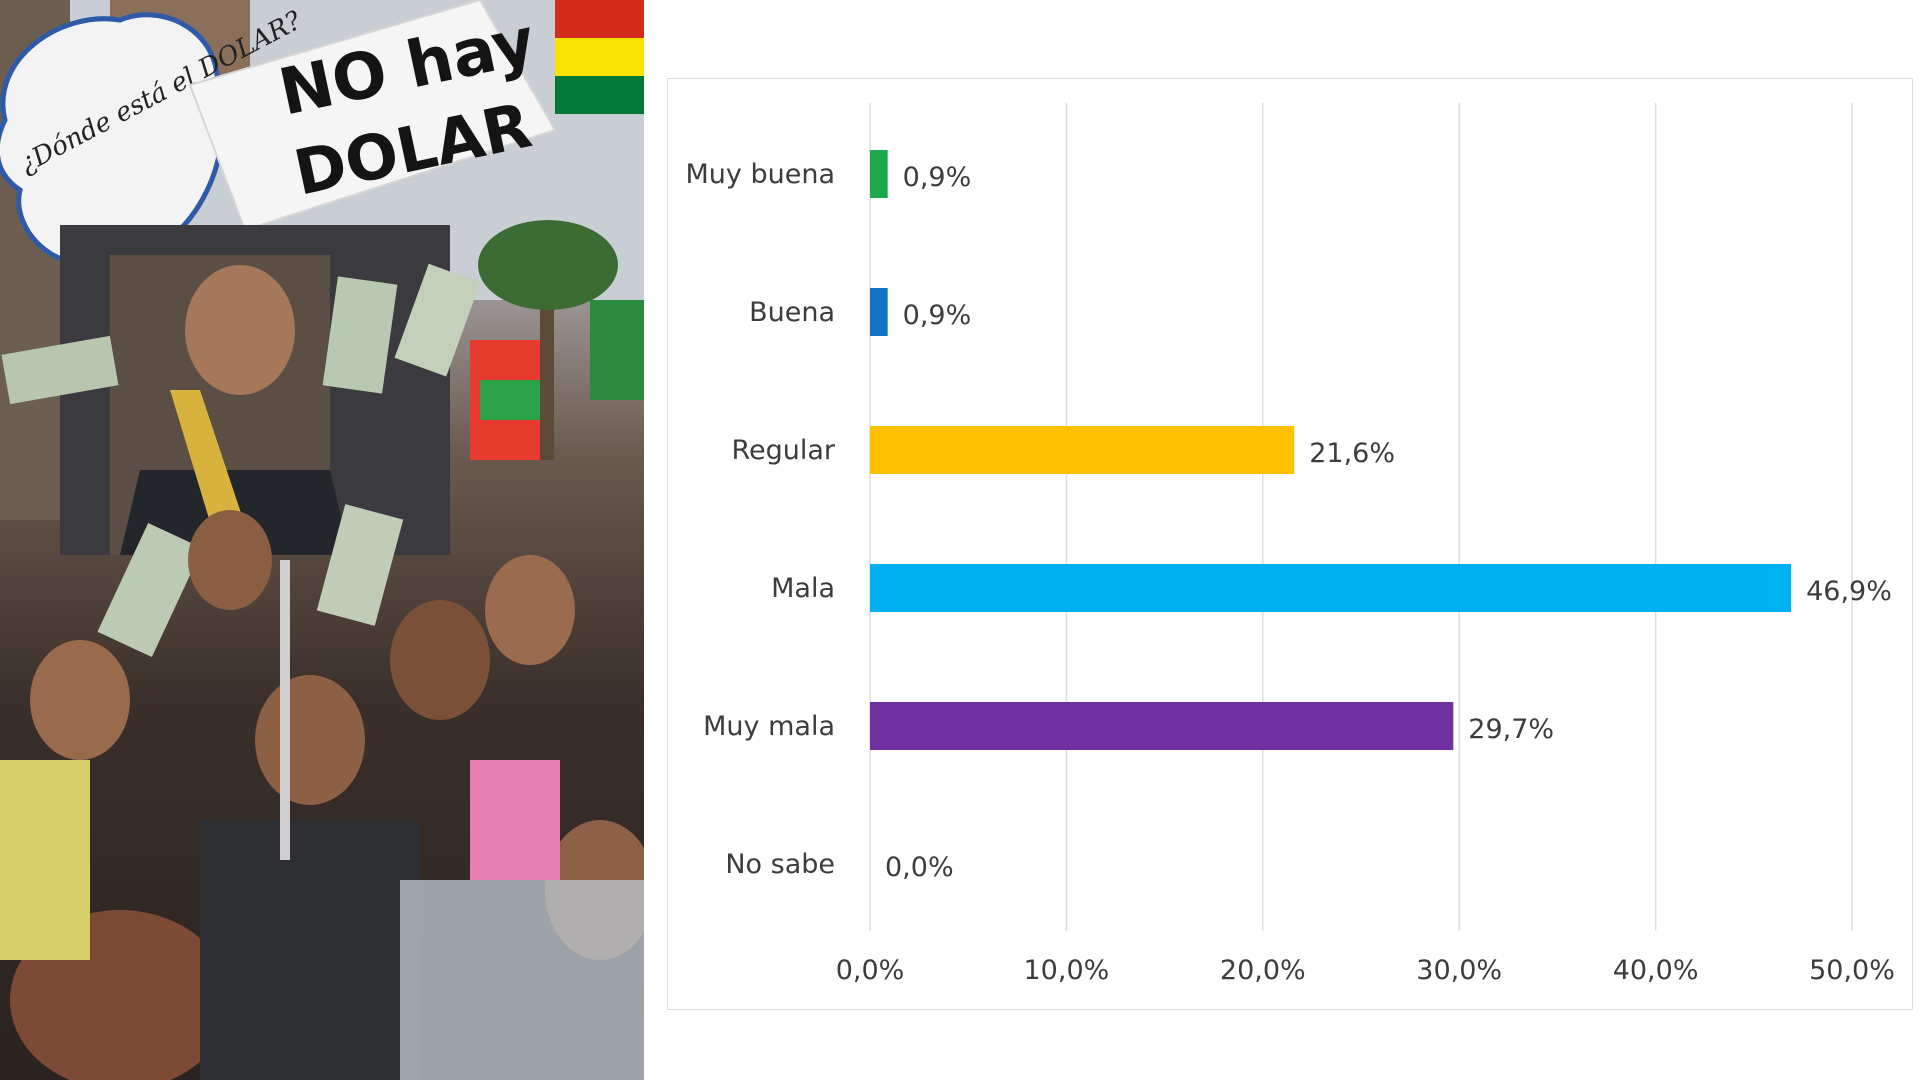  What do you see at coordinates (1352, 453) in the screenshot?
I see `value-label: 21,6%` at bounding box center [1352, 453].